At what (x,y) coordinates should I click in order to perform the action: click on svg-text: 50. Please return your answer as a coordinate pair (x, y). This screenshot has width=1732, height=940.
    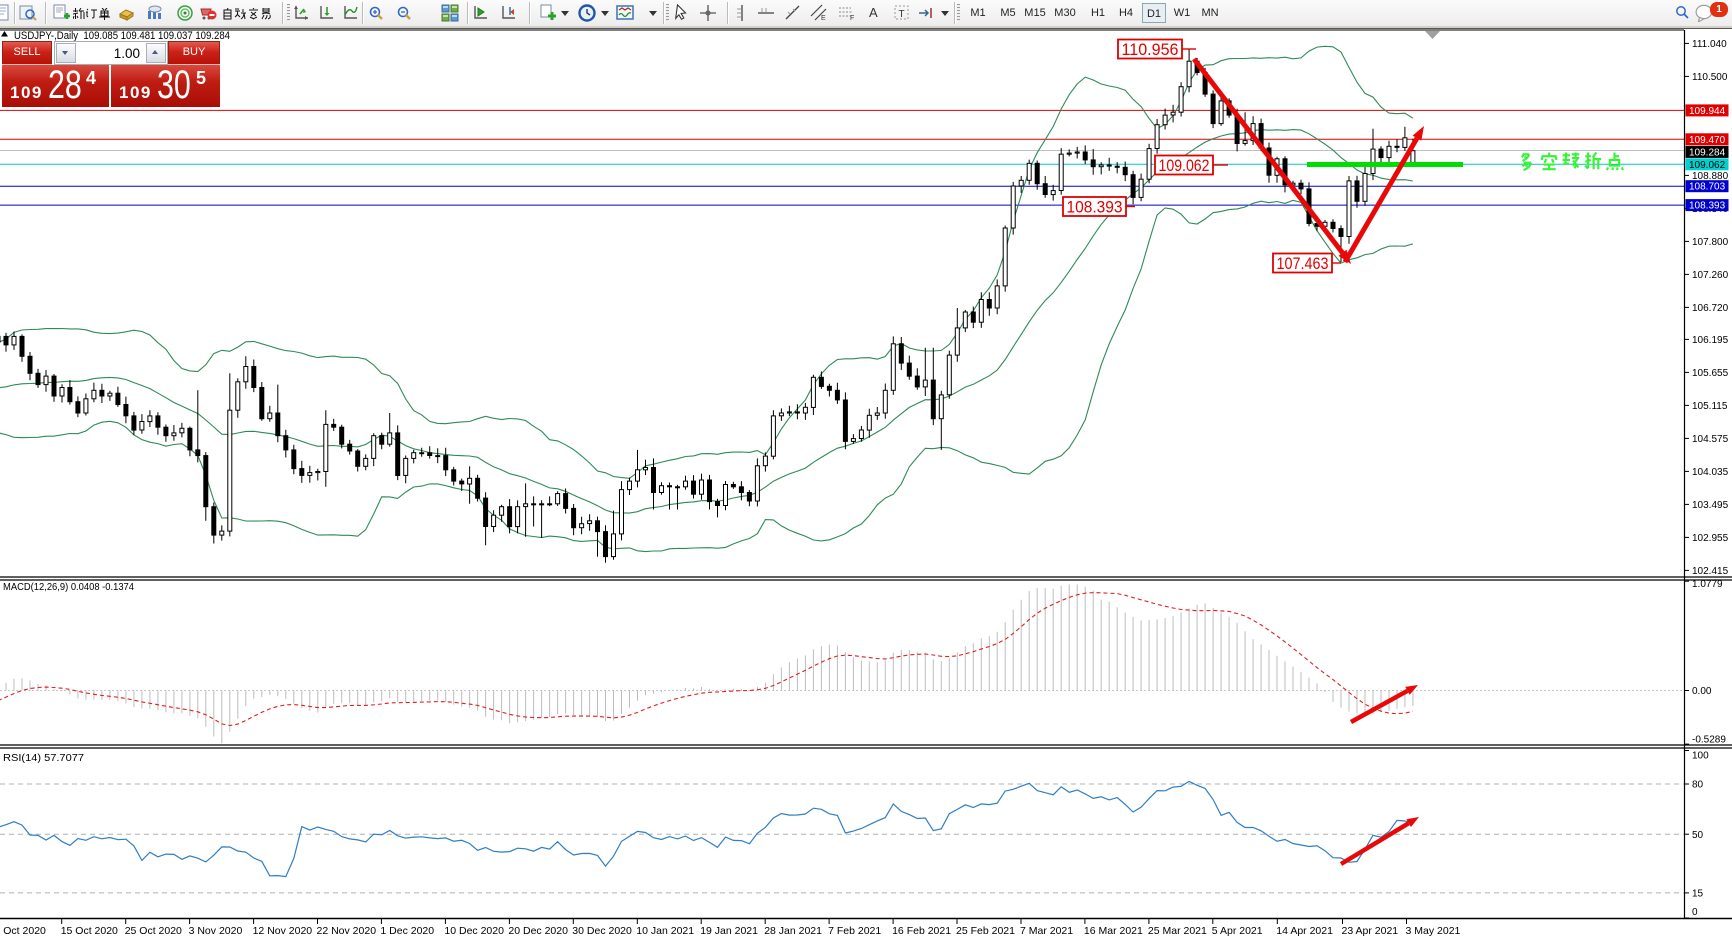
    Looking at the image, I should click on (1698, 835).